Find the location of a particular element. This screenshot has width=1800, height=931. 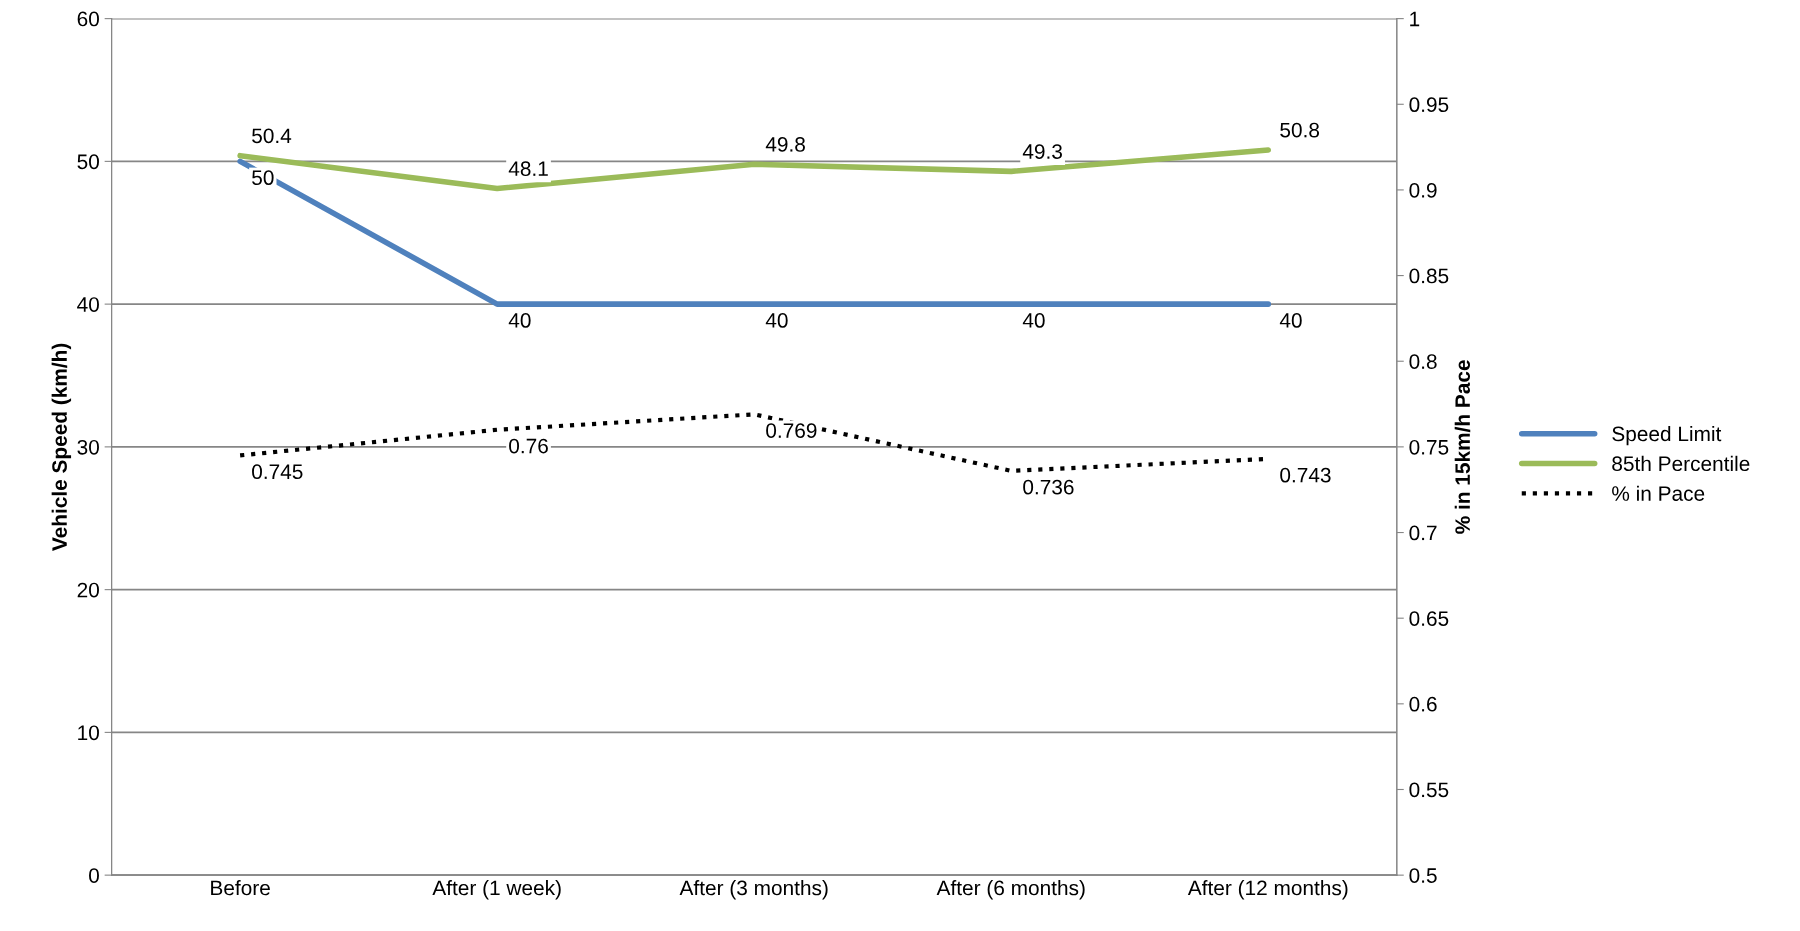

data-label: 48.1 is located at coordinates (528, 169).